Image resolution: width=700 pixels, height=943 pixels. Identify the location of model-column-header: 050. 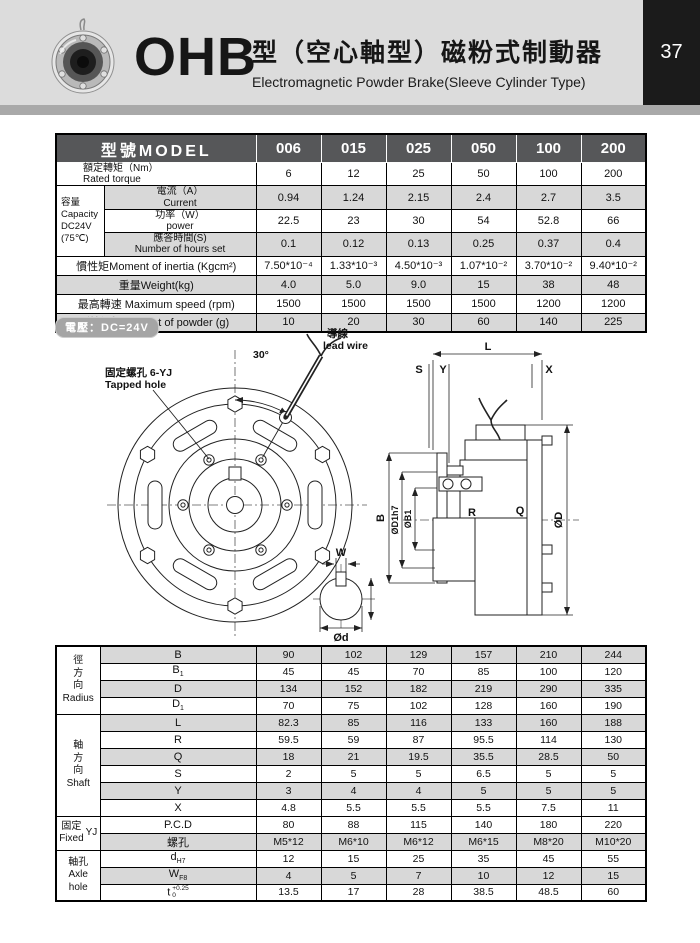
(483, 148).